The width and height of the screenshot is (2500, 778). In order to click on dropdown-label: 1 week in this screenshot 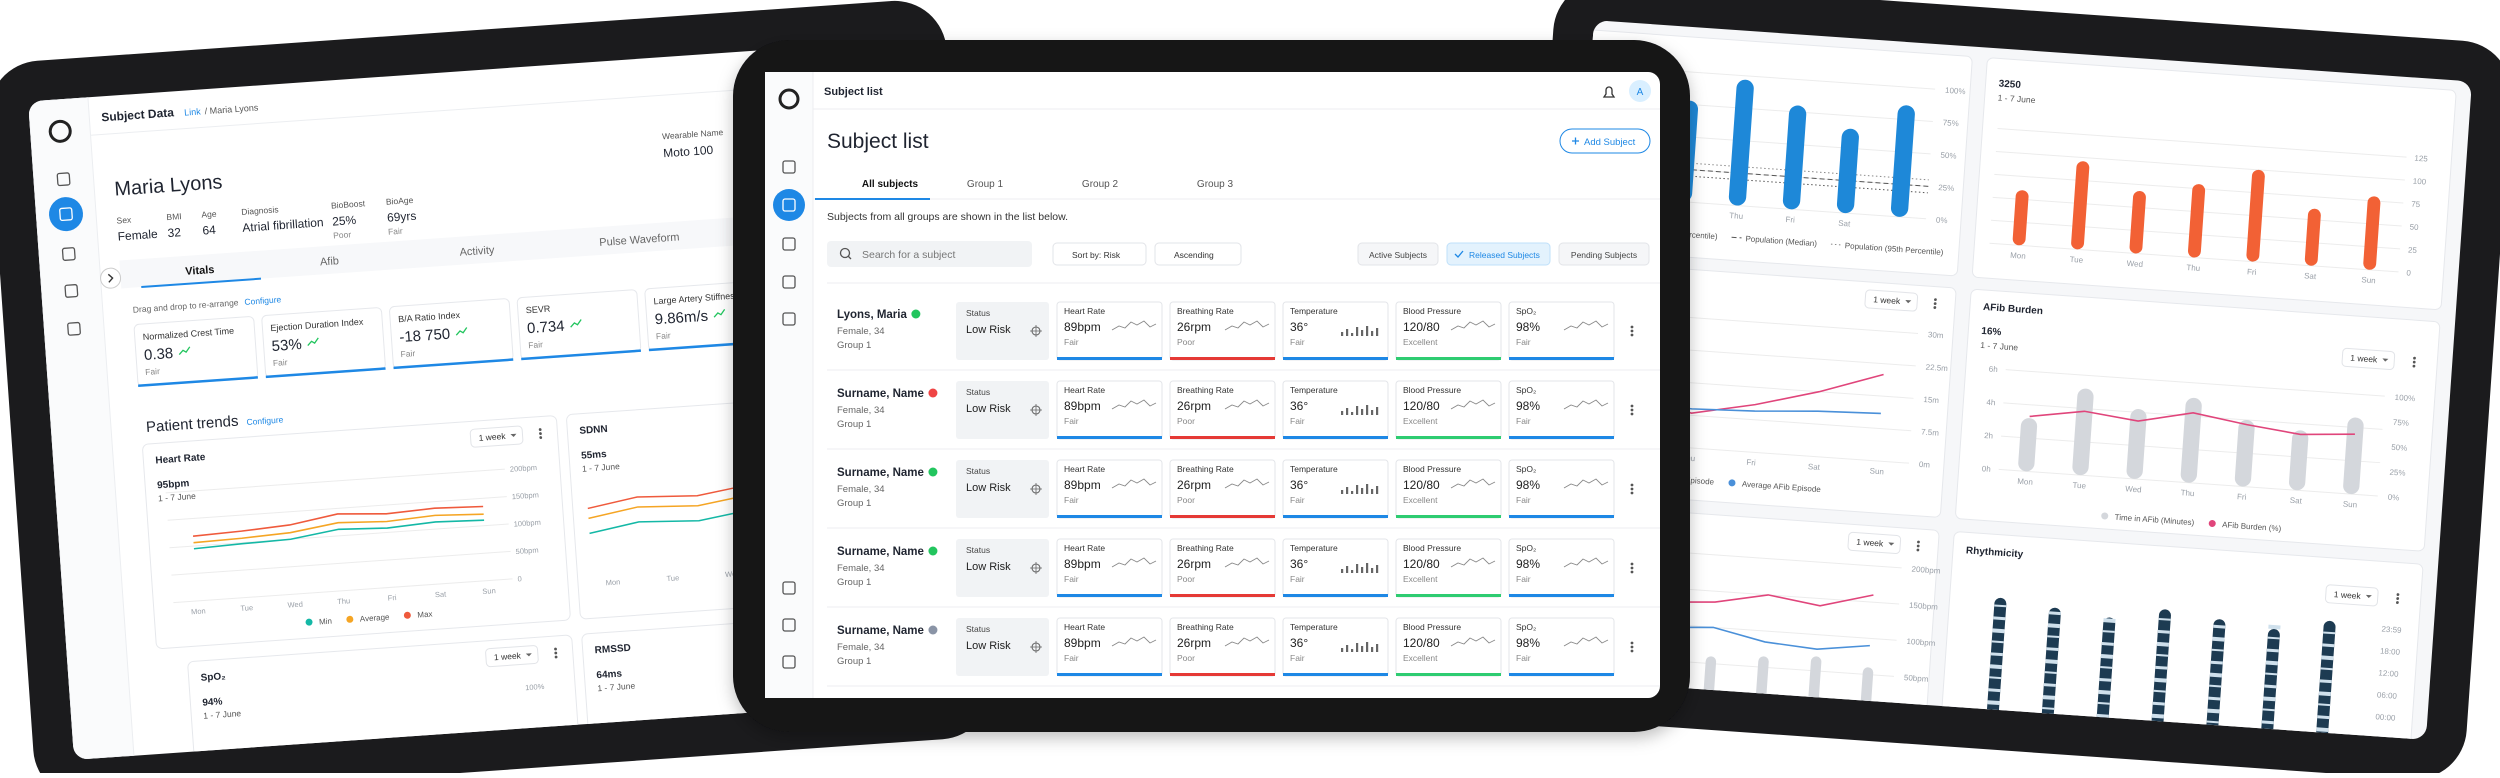, I will do `click(492, 437)`.